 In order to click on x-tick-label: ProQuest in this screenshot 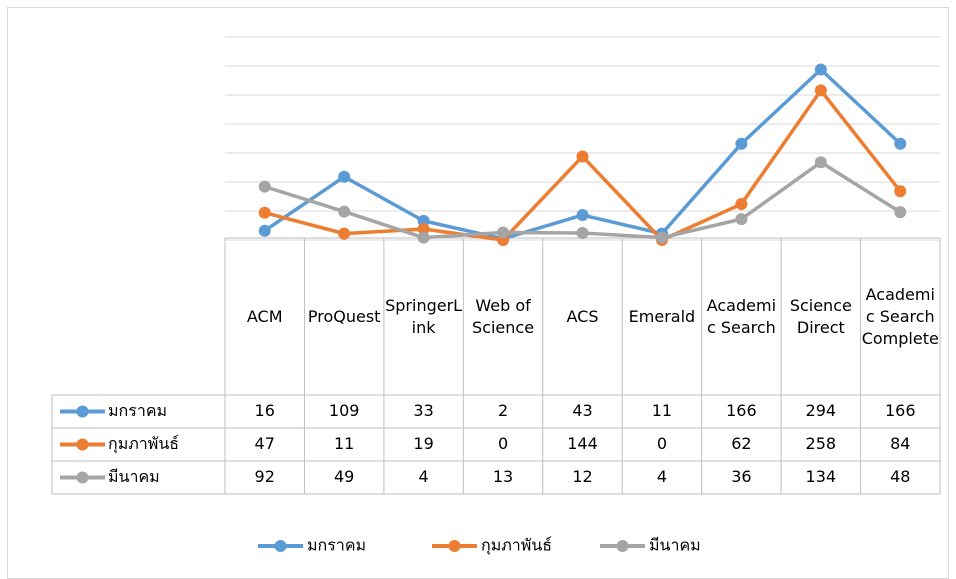, I will do `click(344, 316)`.